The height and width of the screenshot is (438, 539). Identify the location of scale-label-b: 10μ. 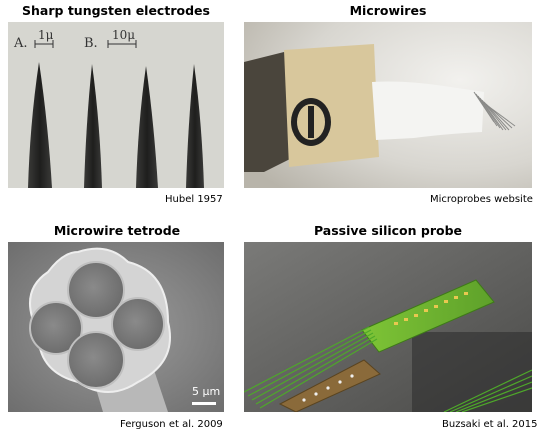
(123, 35).